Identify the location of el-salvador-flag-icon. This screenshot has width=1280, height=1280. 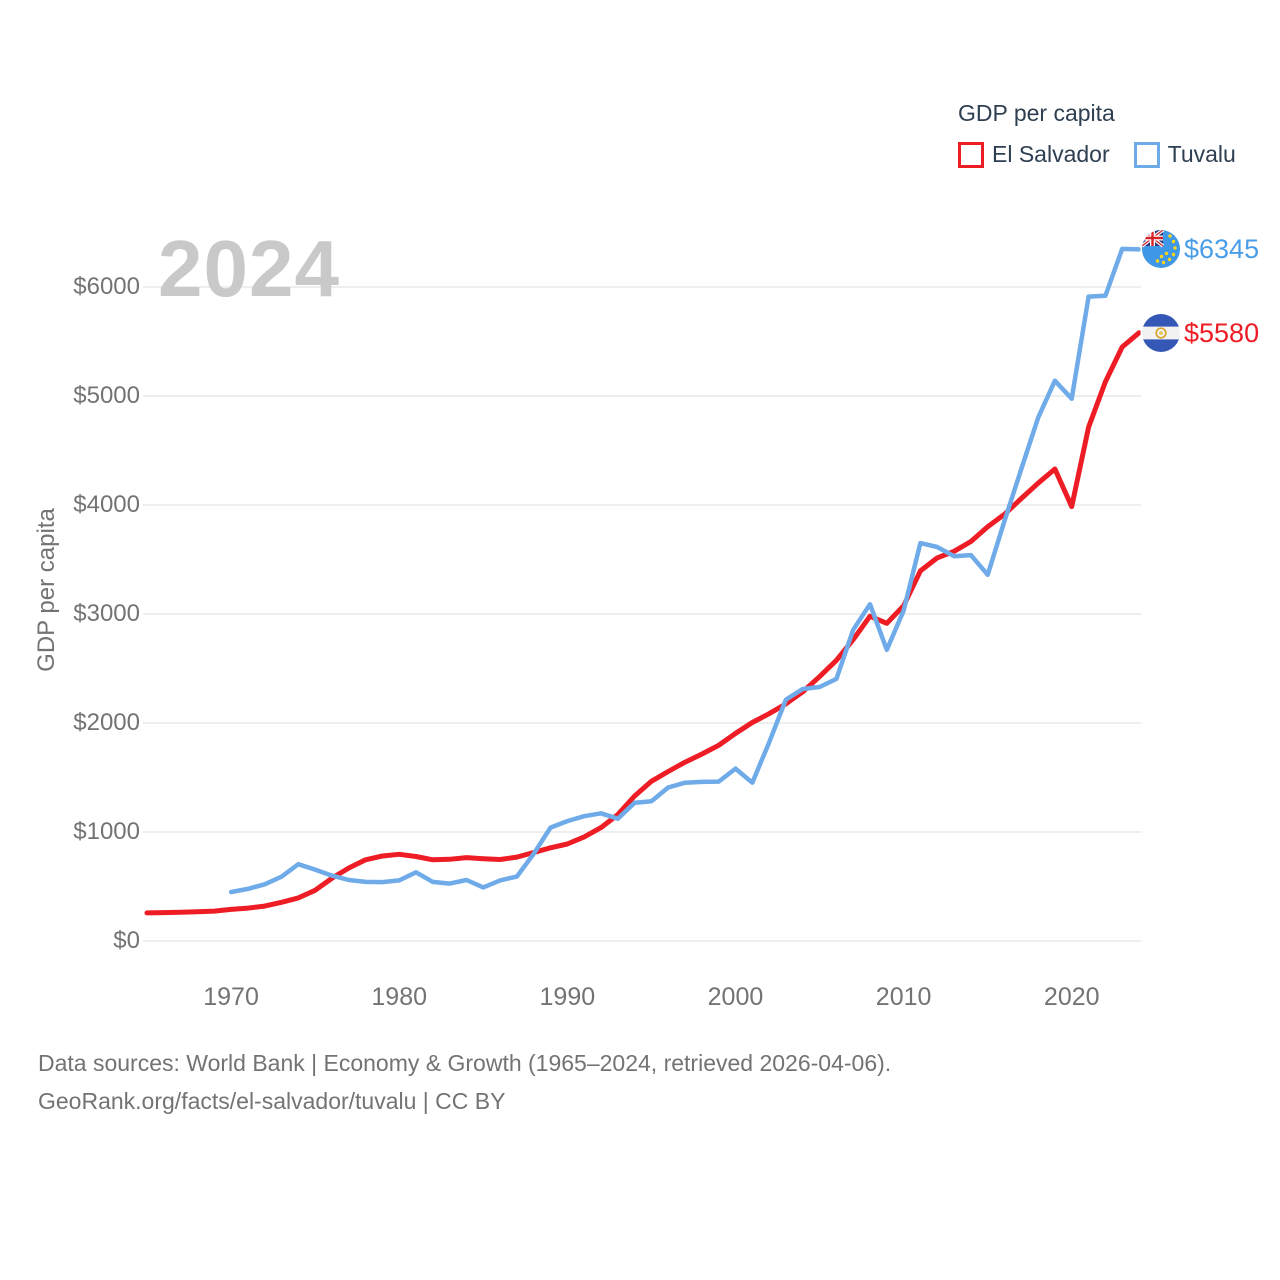
(1161, 333).